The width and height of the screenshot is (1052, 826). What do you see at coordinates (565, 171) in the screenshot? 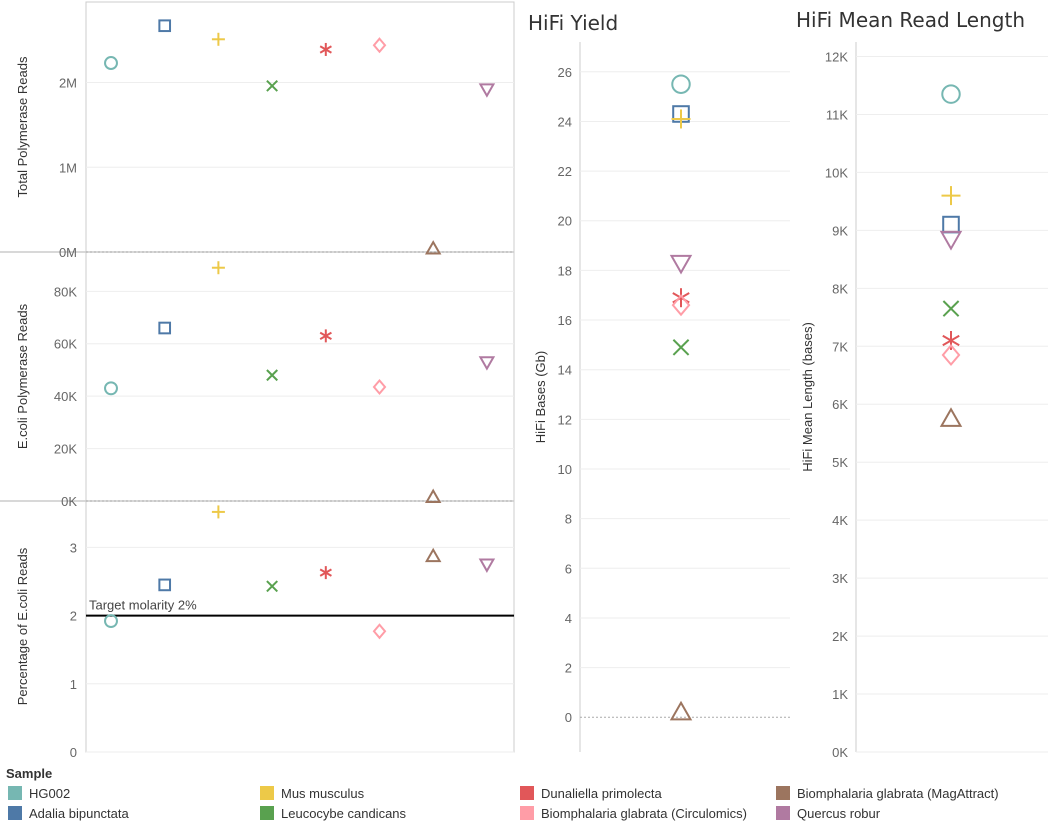
I see `y-tick-label: 22` at bounding box center [565, 171].